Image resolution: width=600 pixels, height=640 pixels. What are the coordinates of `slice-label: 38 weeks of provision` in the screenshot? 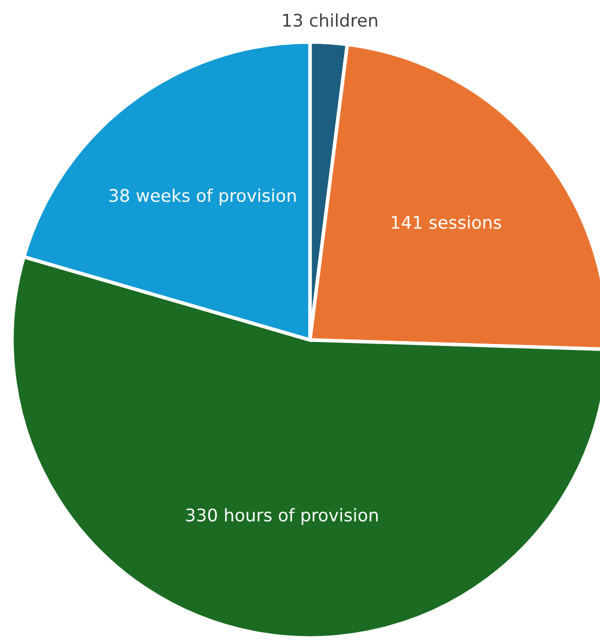 It's located at (202, 197).